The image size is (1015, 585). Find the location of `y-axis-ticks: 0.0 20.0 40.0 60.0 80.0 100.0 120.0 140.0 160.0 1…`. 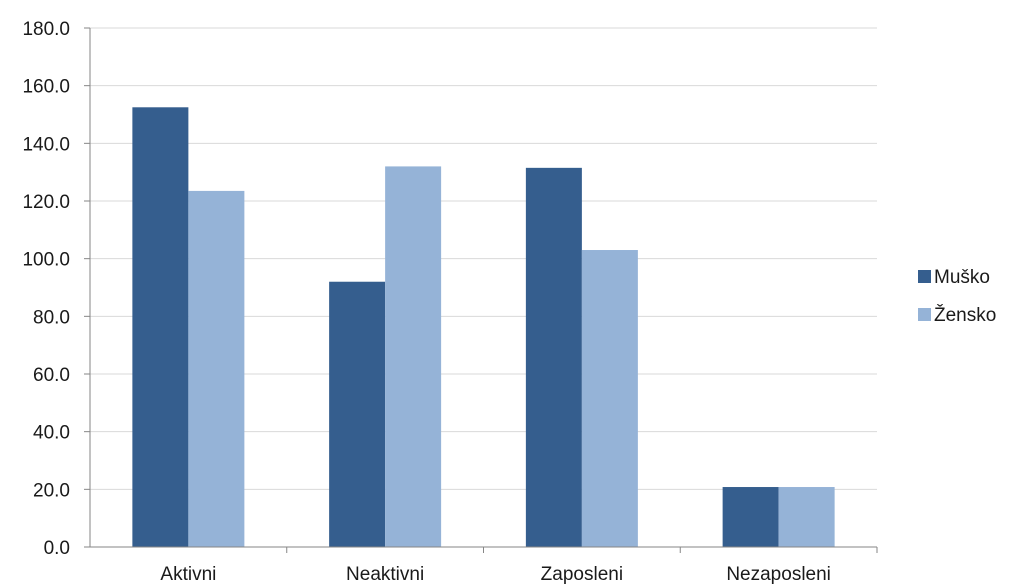

y-axis-ticks: 0.0 20.0 40.0 60.0 80.0 100.0 120.0 140.0 160.0 1… is located at coordinates (46, 289).